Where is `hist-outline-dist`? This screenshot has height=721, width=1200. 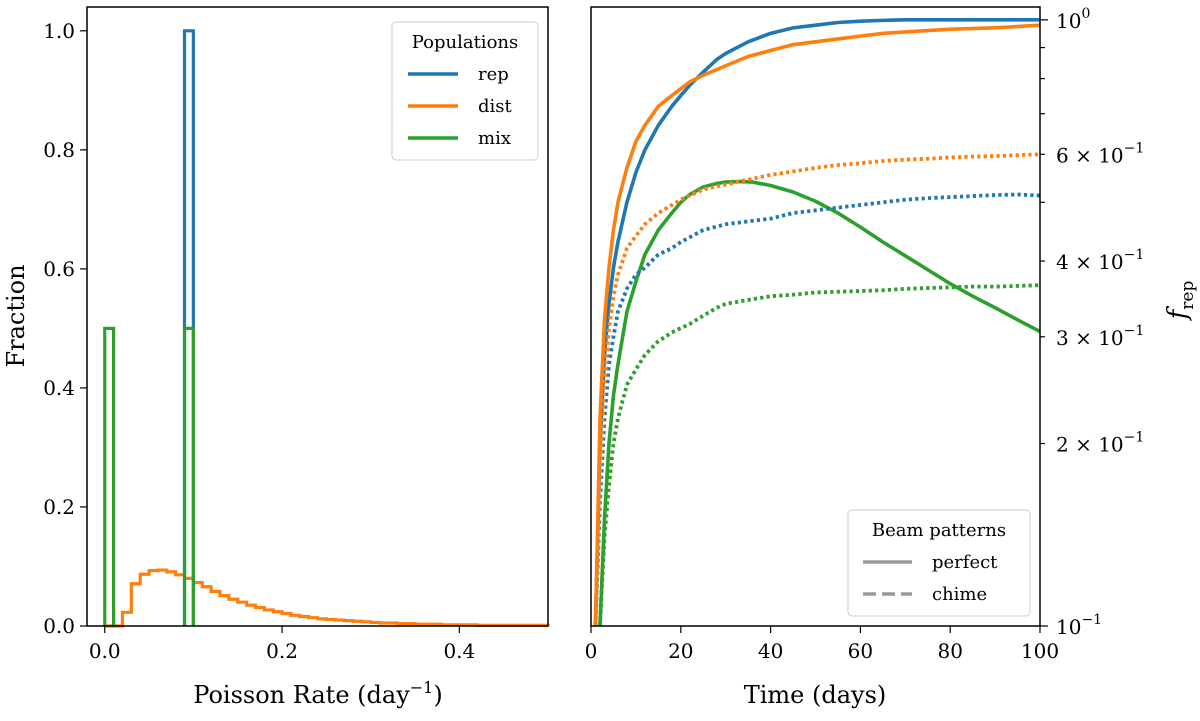 hist-outline-dist is located at coordinates (327, 598).